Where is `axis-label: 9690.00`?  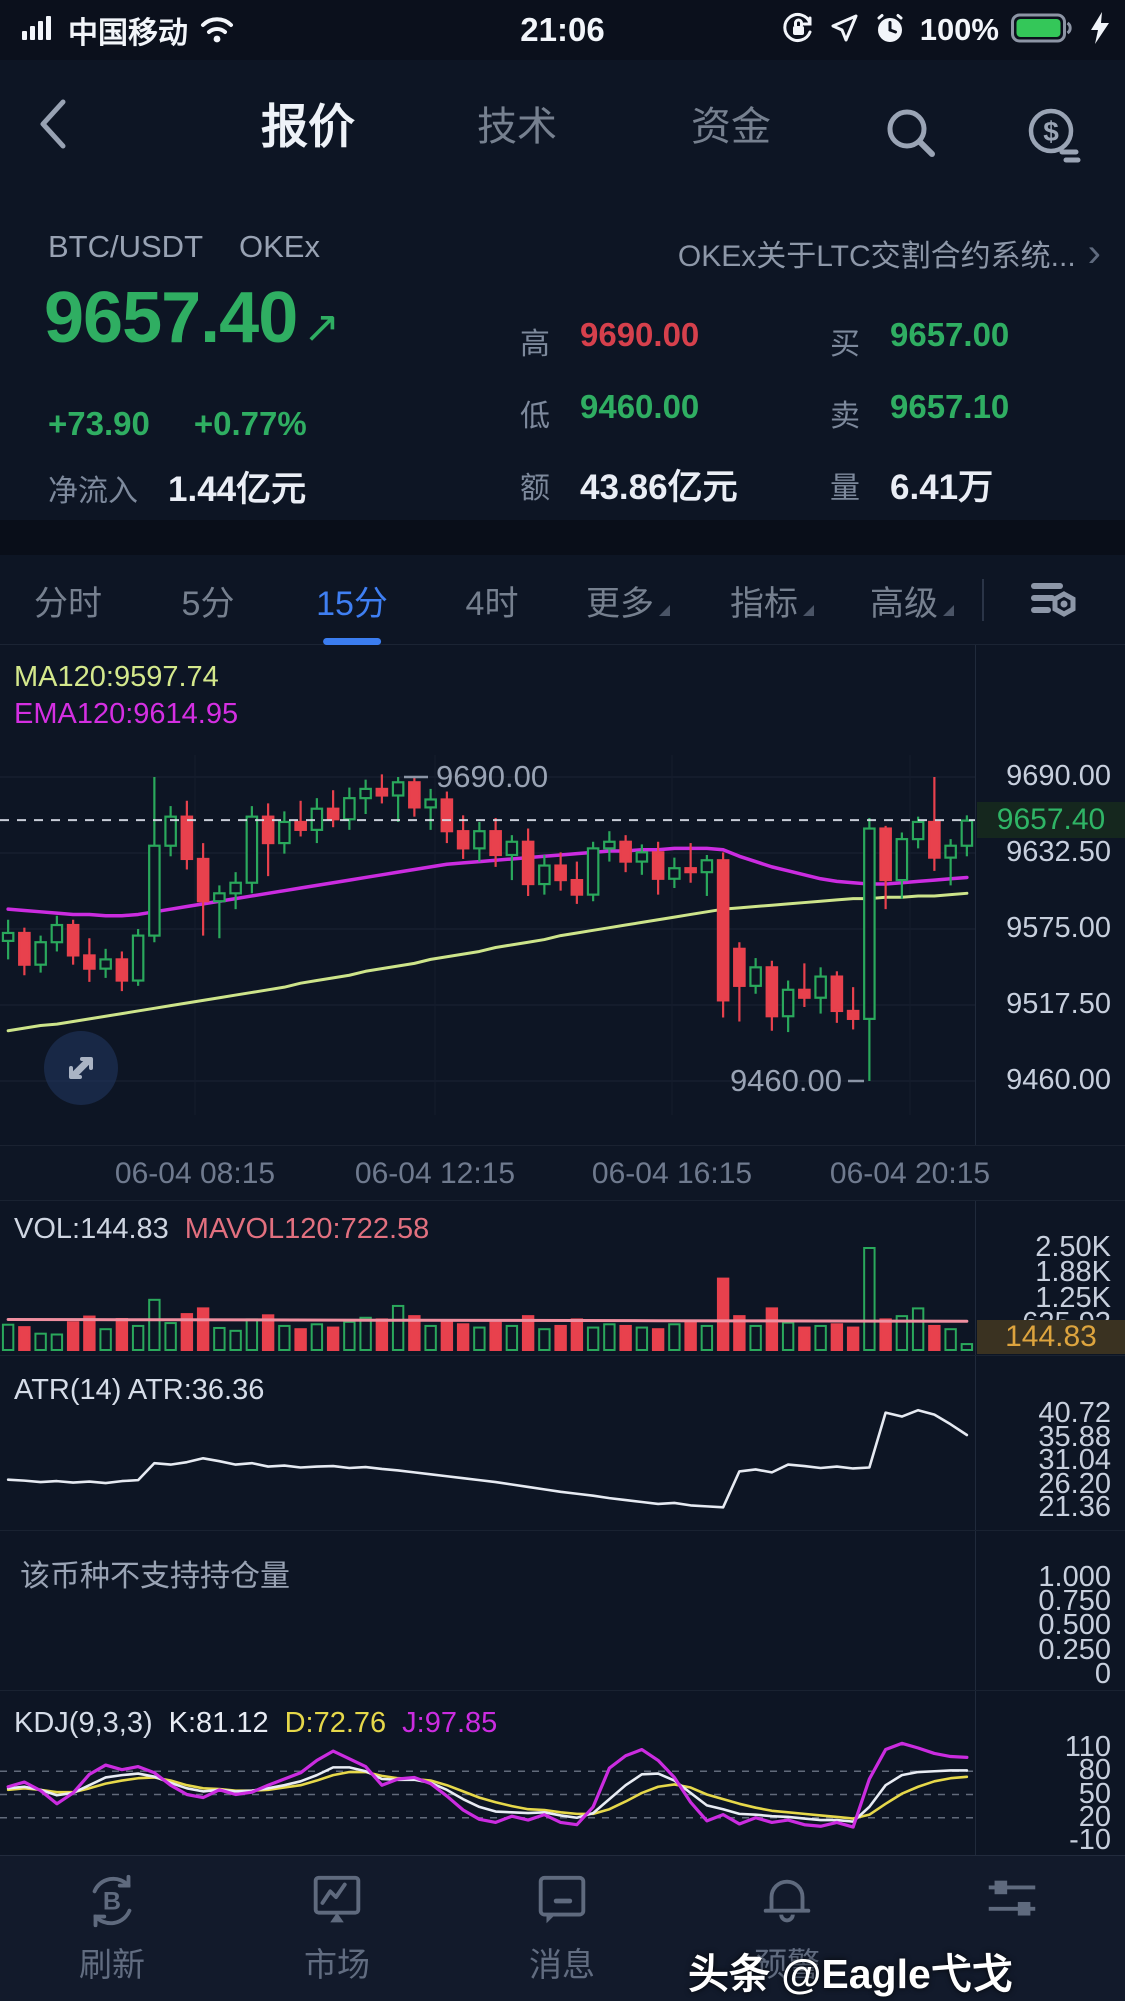
axis-label: 9690.00 is located at coordinates (1058, 776).